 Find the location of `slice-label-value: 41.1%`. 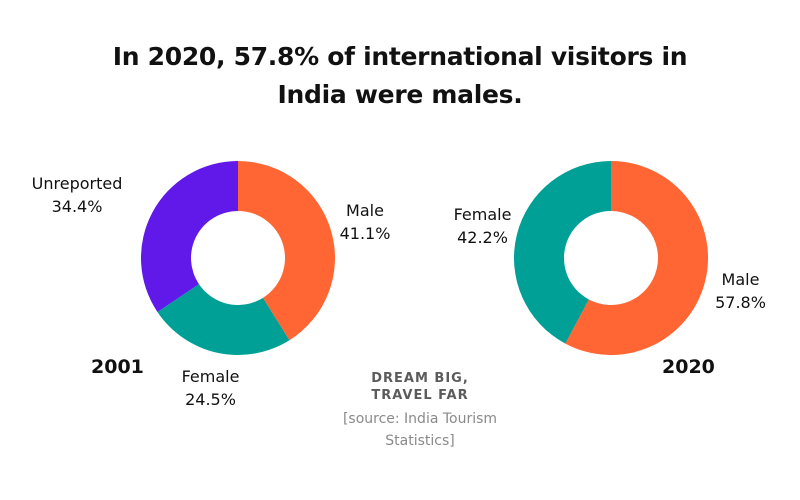

slice-label-value: 41.1% is located at coordinates (365, 233).